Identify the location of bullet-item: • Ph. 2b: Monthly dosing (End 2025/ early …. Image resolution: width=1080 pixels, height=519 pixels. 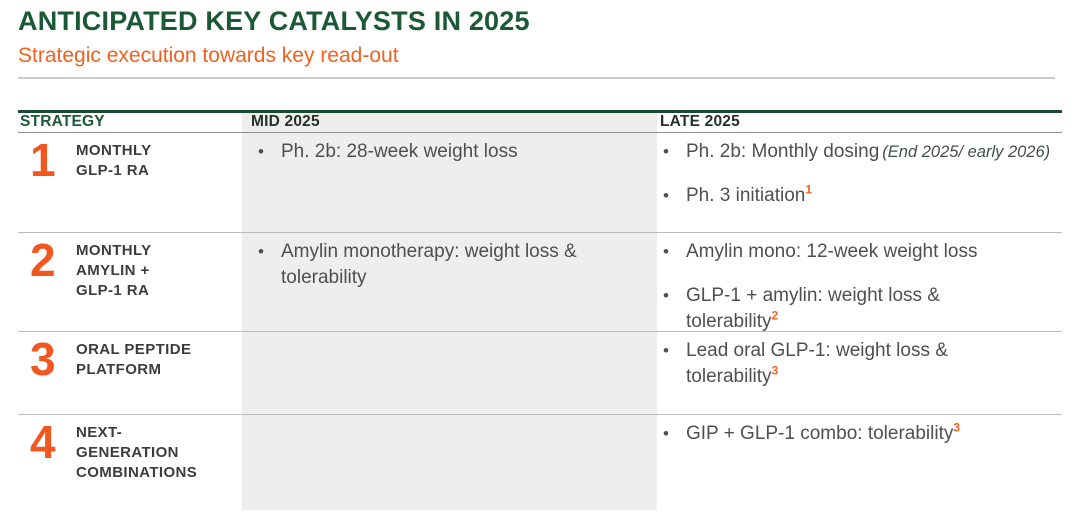
(858, 152).